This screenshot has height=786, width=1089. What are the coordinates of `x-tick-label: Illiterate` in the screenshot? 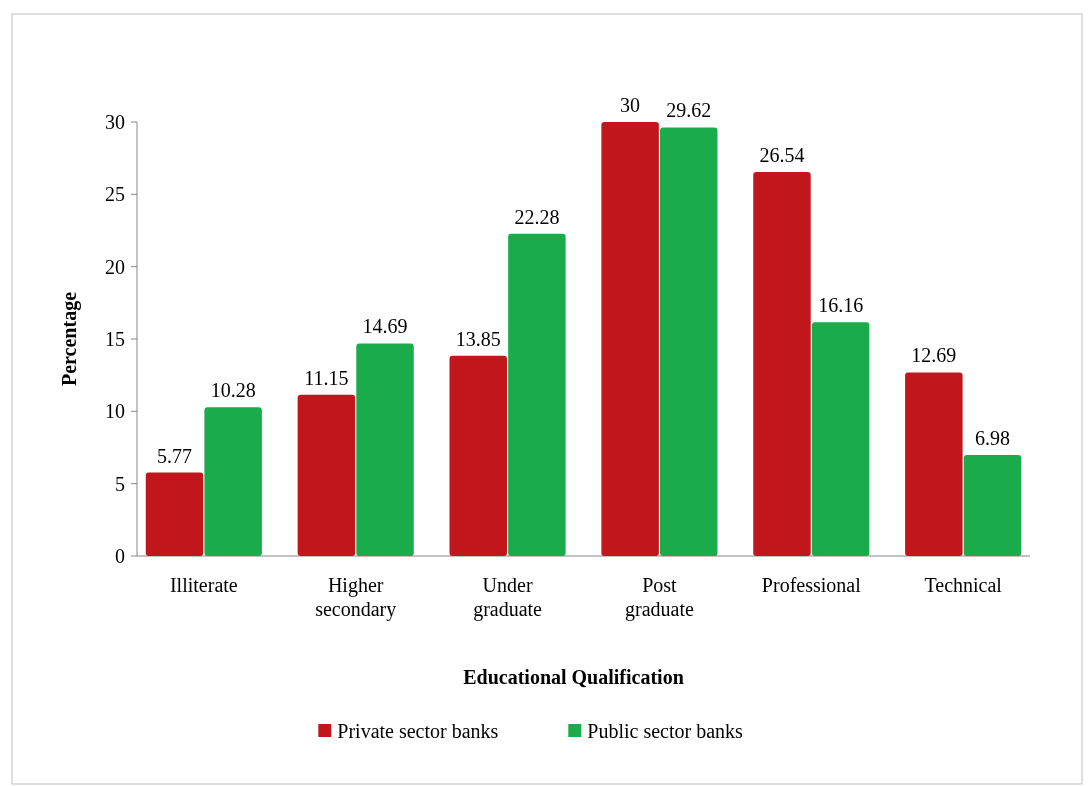 It's located at (203, 585).